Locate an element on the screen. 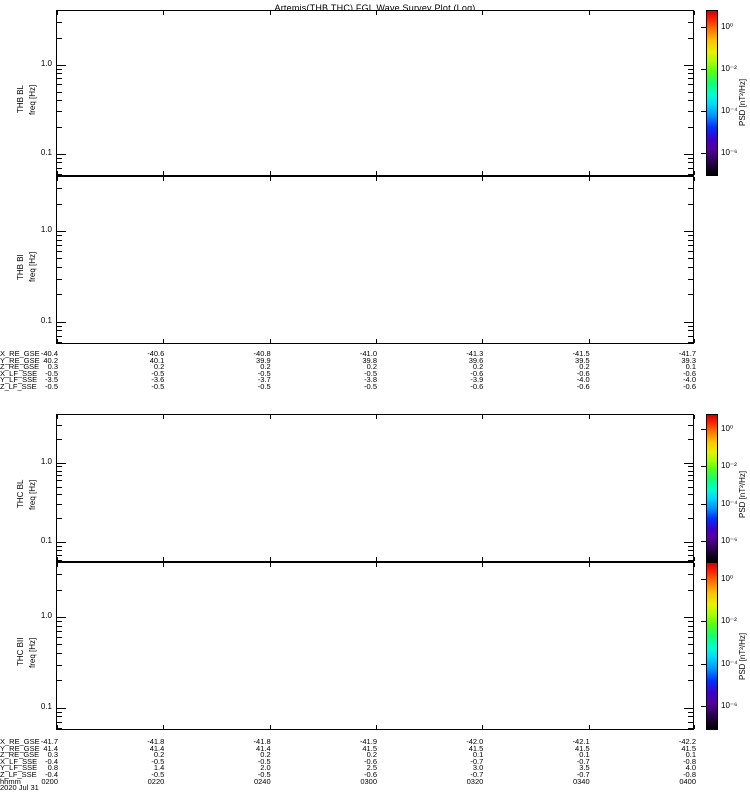  annotation-value: 1.4 is located at coordinates (159, 768).